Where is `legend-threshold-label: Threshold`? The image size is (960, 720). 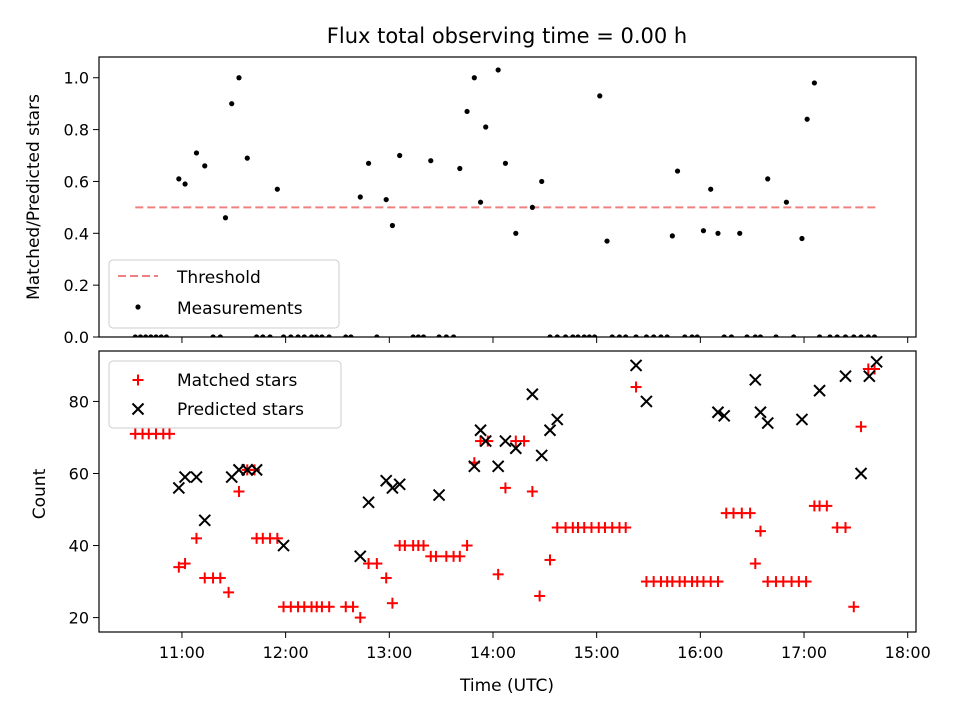 legend-threshold-label: Threshold is located at coordinates (218, 278).